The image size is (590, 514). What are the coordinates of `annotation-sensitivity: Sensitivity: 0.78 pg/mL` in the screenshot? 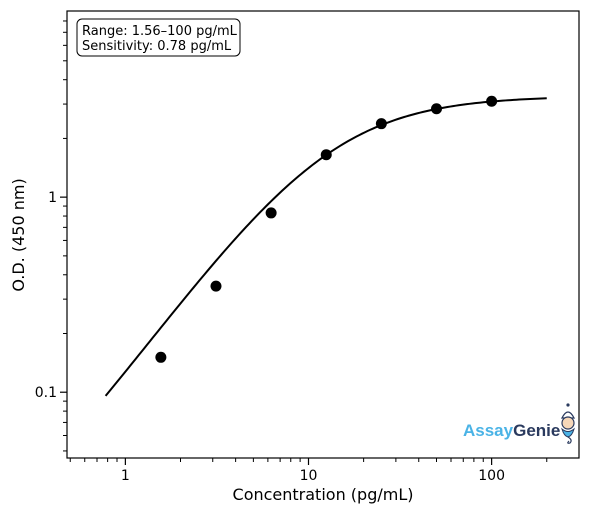 It's located at (157, 46).